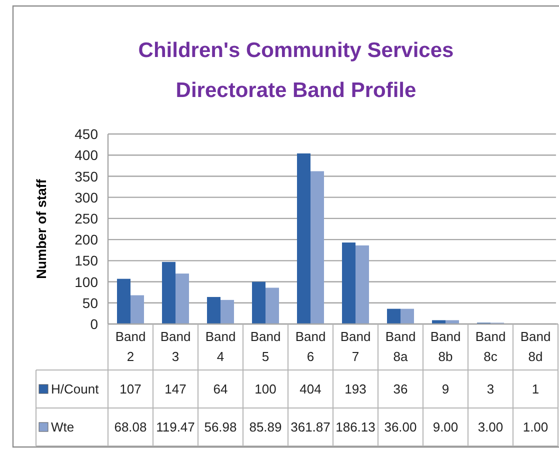  I want to click on legend-label: Wte, so click(62, 427).